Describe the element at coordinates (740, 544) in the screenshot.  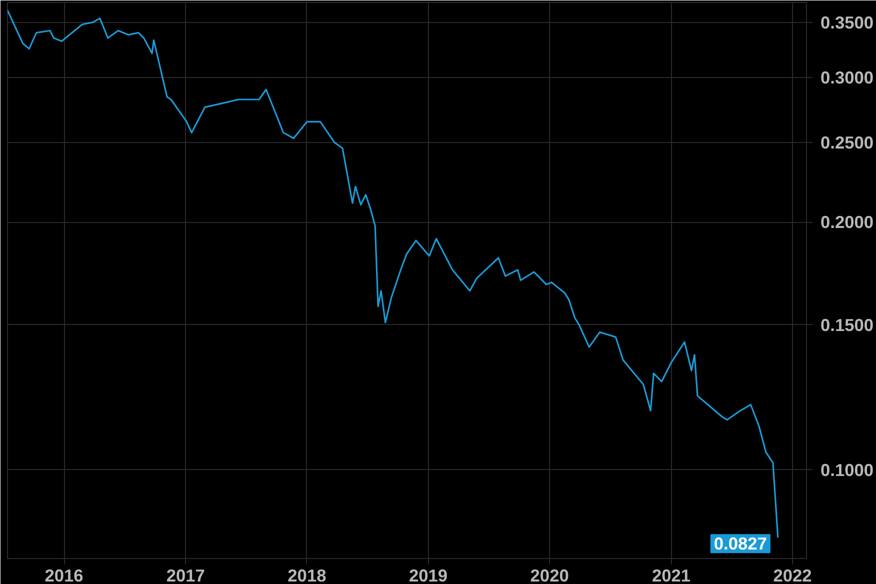
I see `annotation: 0.0827` at that location.